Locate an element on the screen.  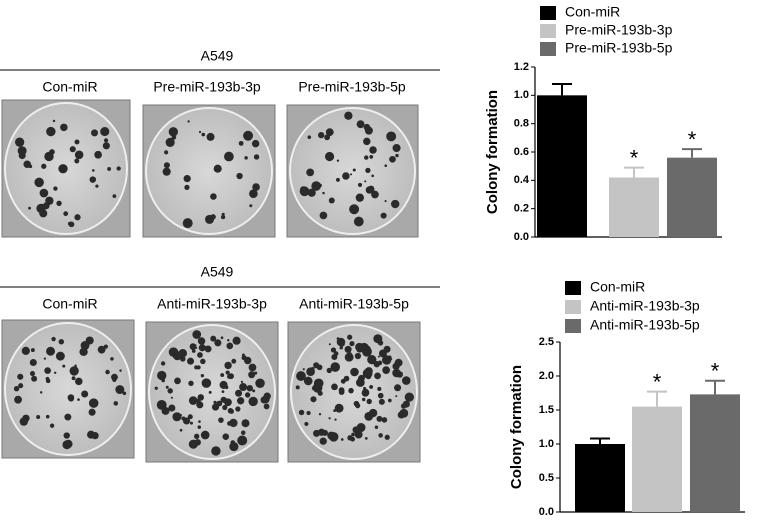
y-axis-label: Colony formation is located at coordinates (516, 427).